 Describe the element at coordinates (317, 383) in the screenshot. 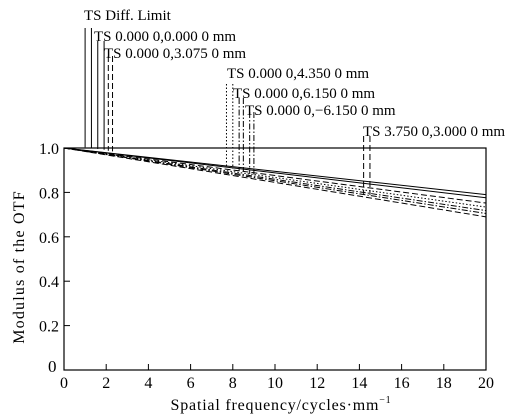

I see `x-tick-label-6: 12` at that location.